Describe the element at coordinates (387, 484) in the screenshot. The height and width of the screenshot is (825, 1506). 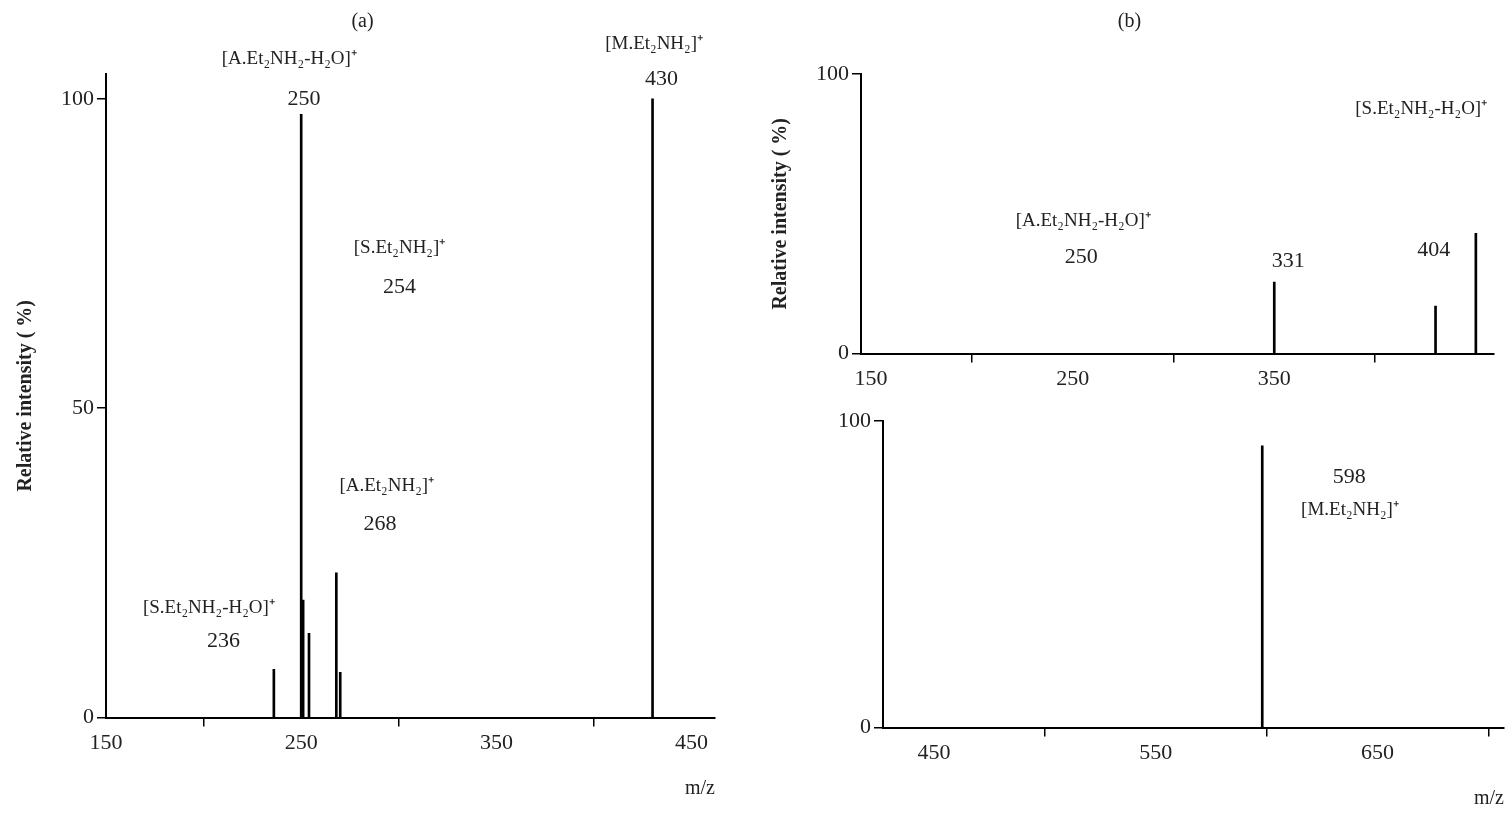
I see `annotation: [A.Et₂NH₂]⁺` at that location.